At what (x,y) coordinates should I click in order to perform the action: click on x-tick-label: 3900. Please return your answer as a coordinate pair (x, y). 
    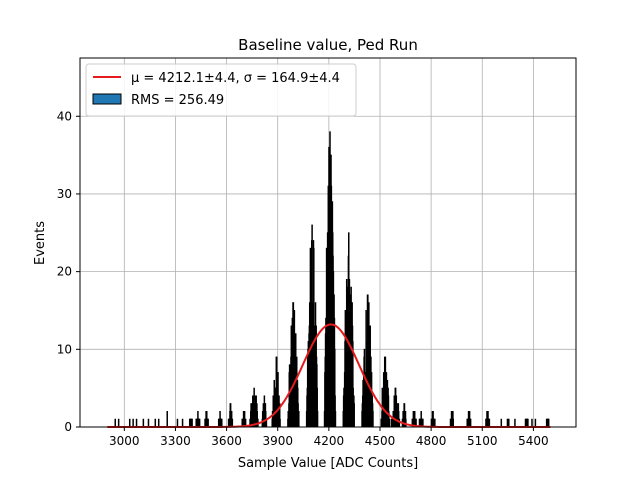
    Looking at the image, I should click on (277, 441).